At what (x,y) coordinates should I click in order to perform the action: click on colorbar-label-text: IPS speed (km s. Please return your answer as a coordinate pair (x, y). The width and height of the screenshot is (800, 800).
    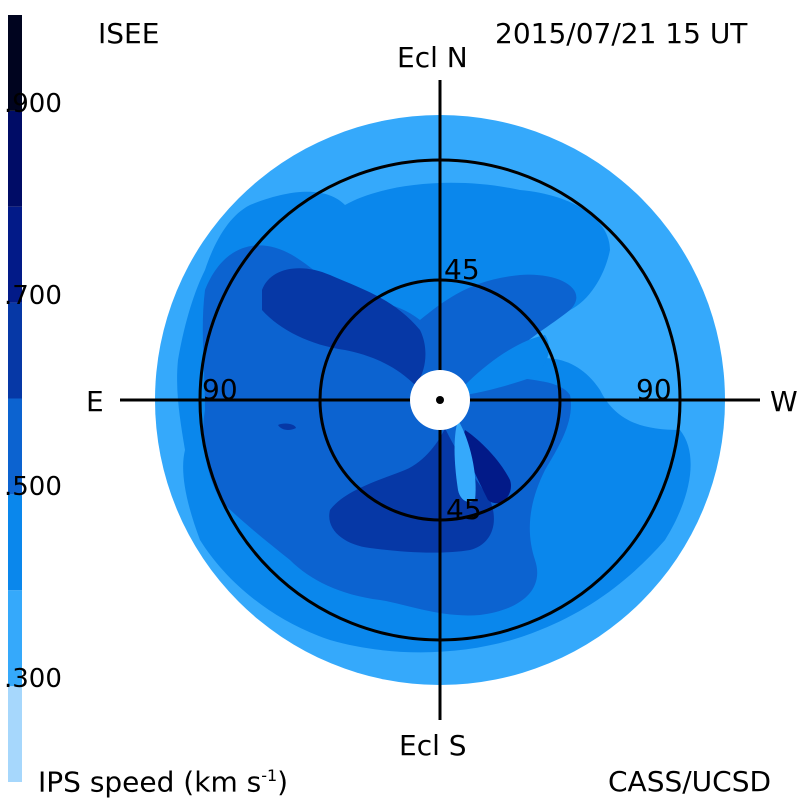
    Looking at the image, I should click on (150, 782).